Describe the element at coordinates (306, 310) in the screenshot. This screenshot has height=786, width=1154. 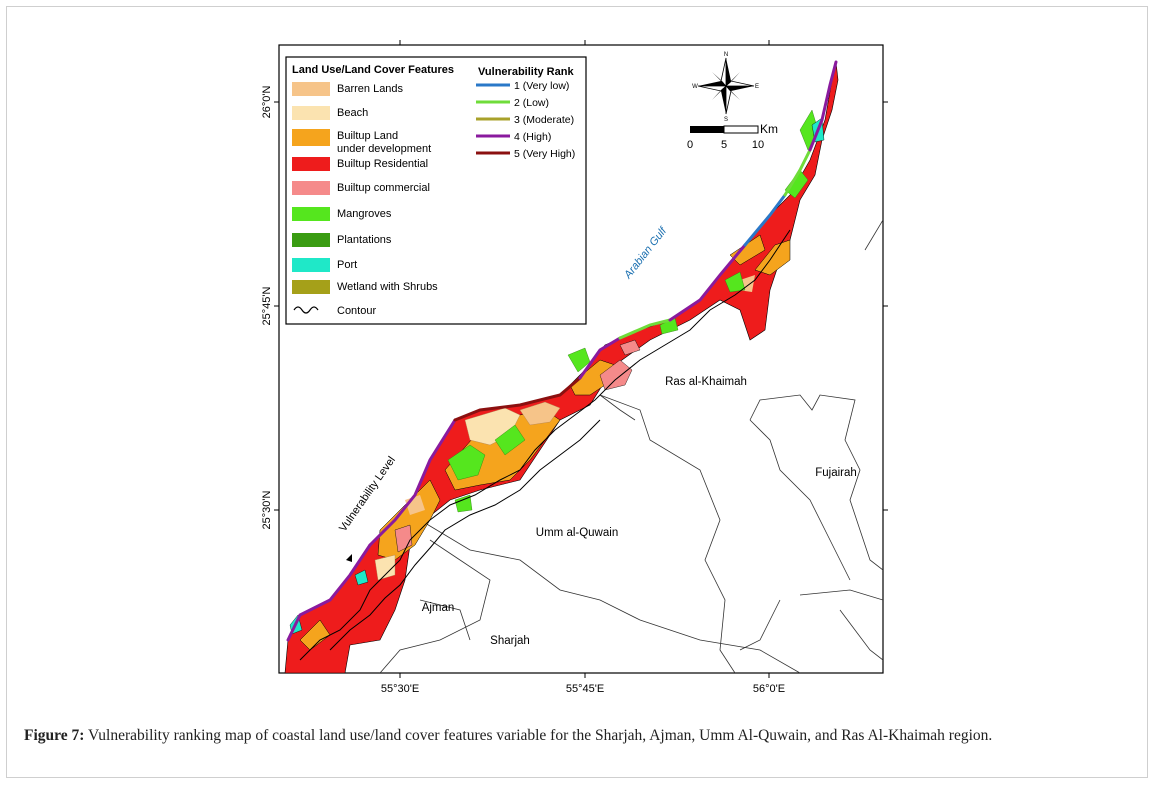
I see `legend-swatch-contour-icon` at that location.